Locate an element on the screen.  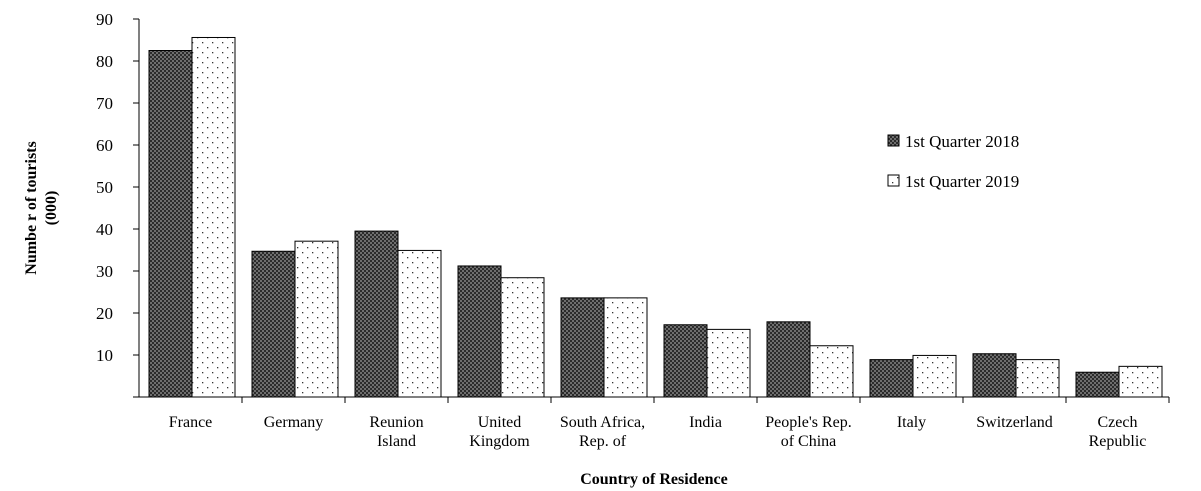
y-tick-label: 80 is located at coordinates (104, 61).